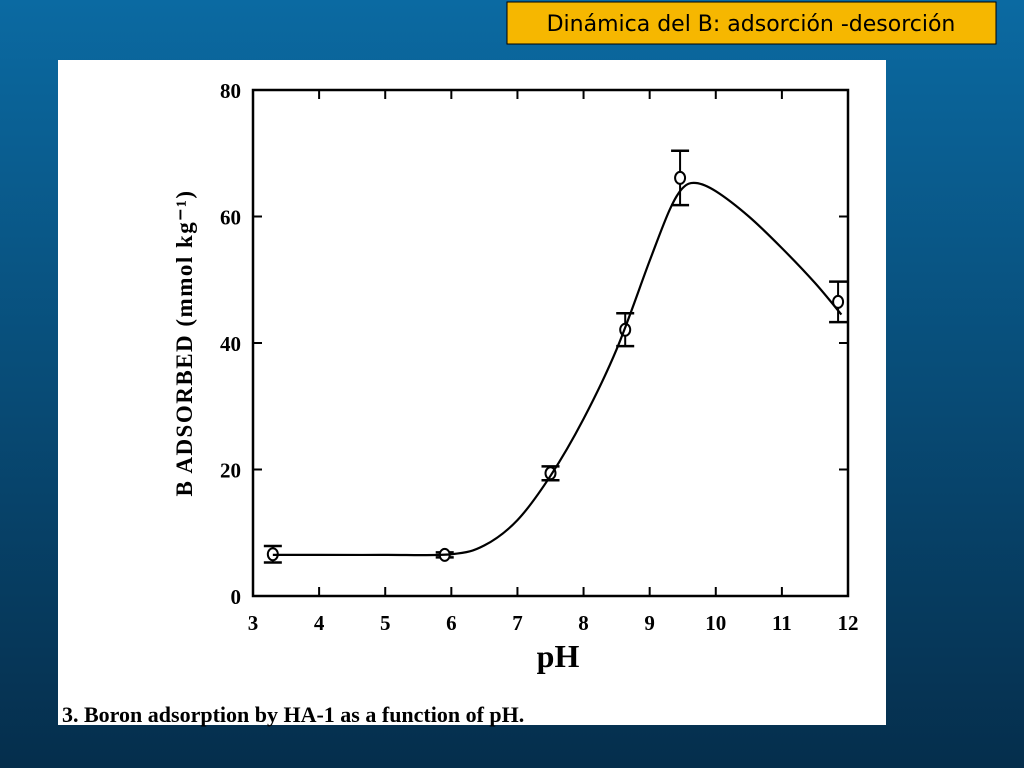  What do you see at coordinates (319, 623) in the screenshot?
I see `x-tick-label: 4` at bounding box center [319, 623].